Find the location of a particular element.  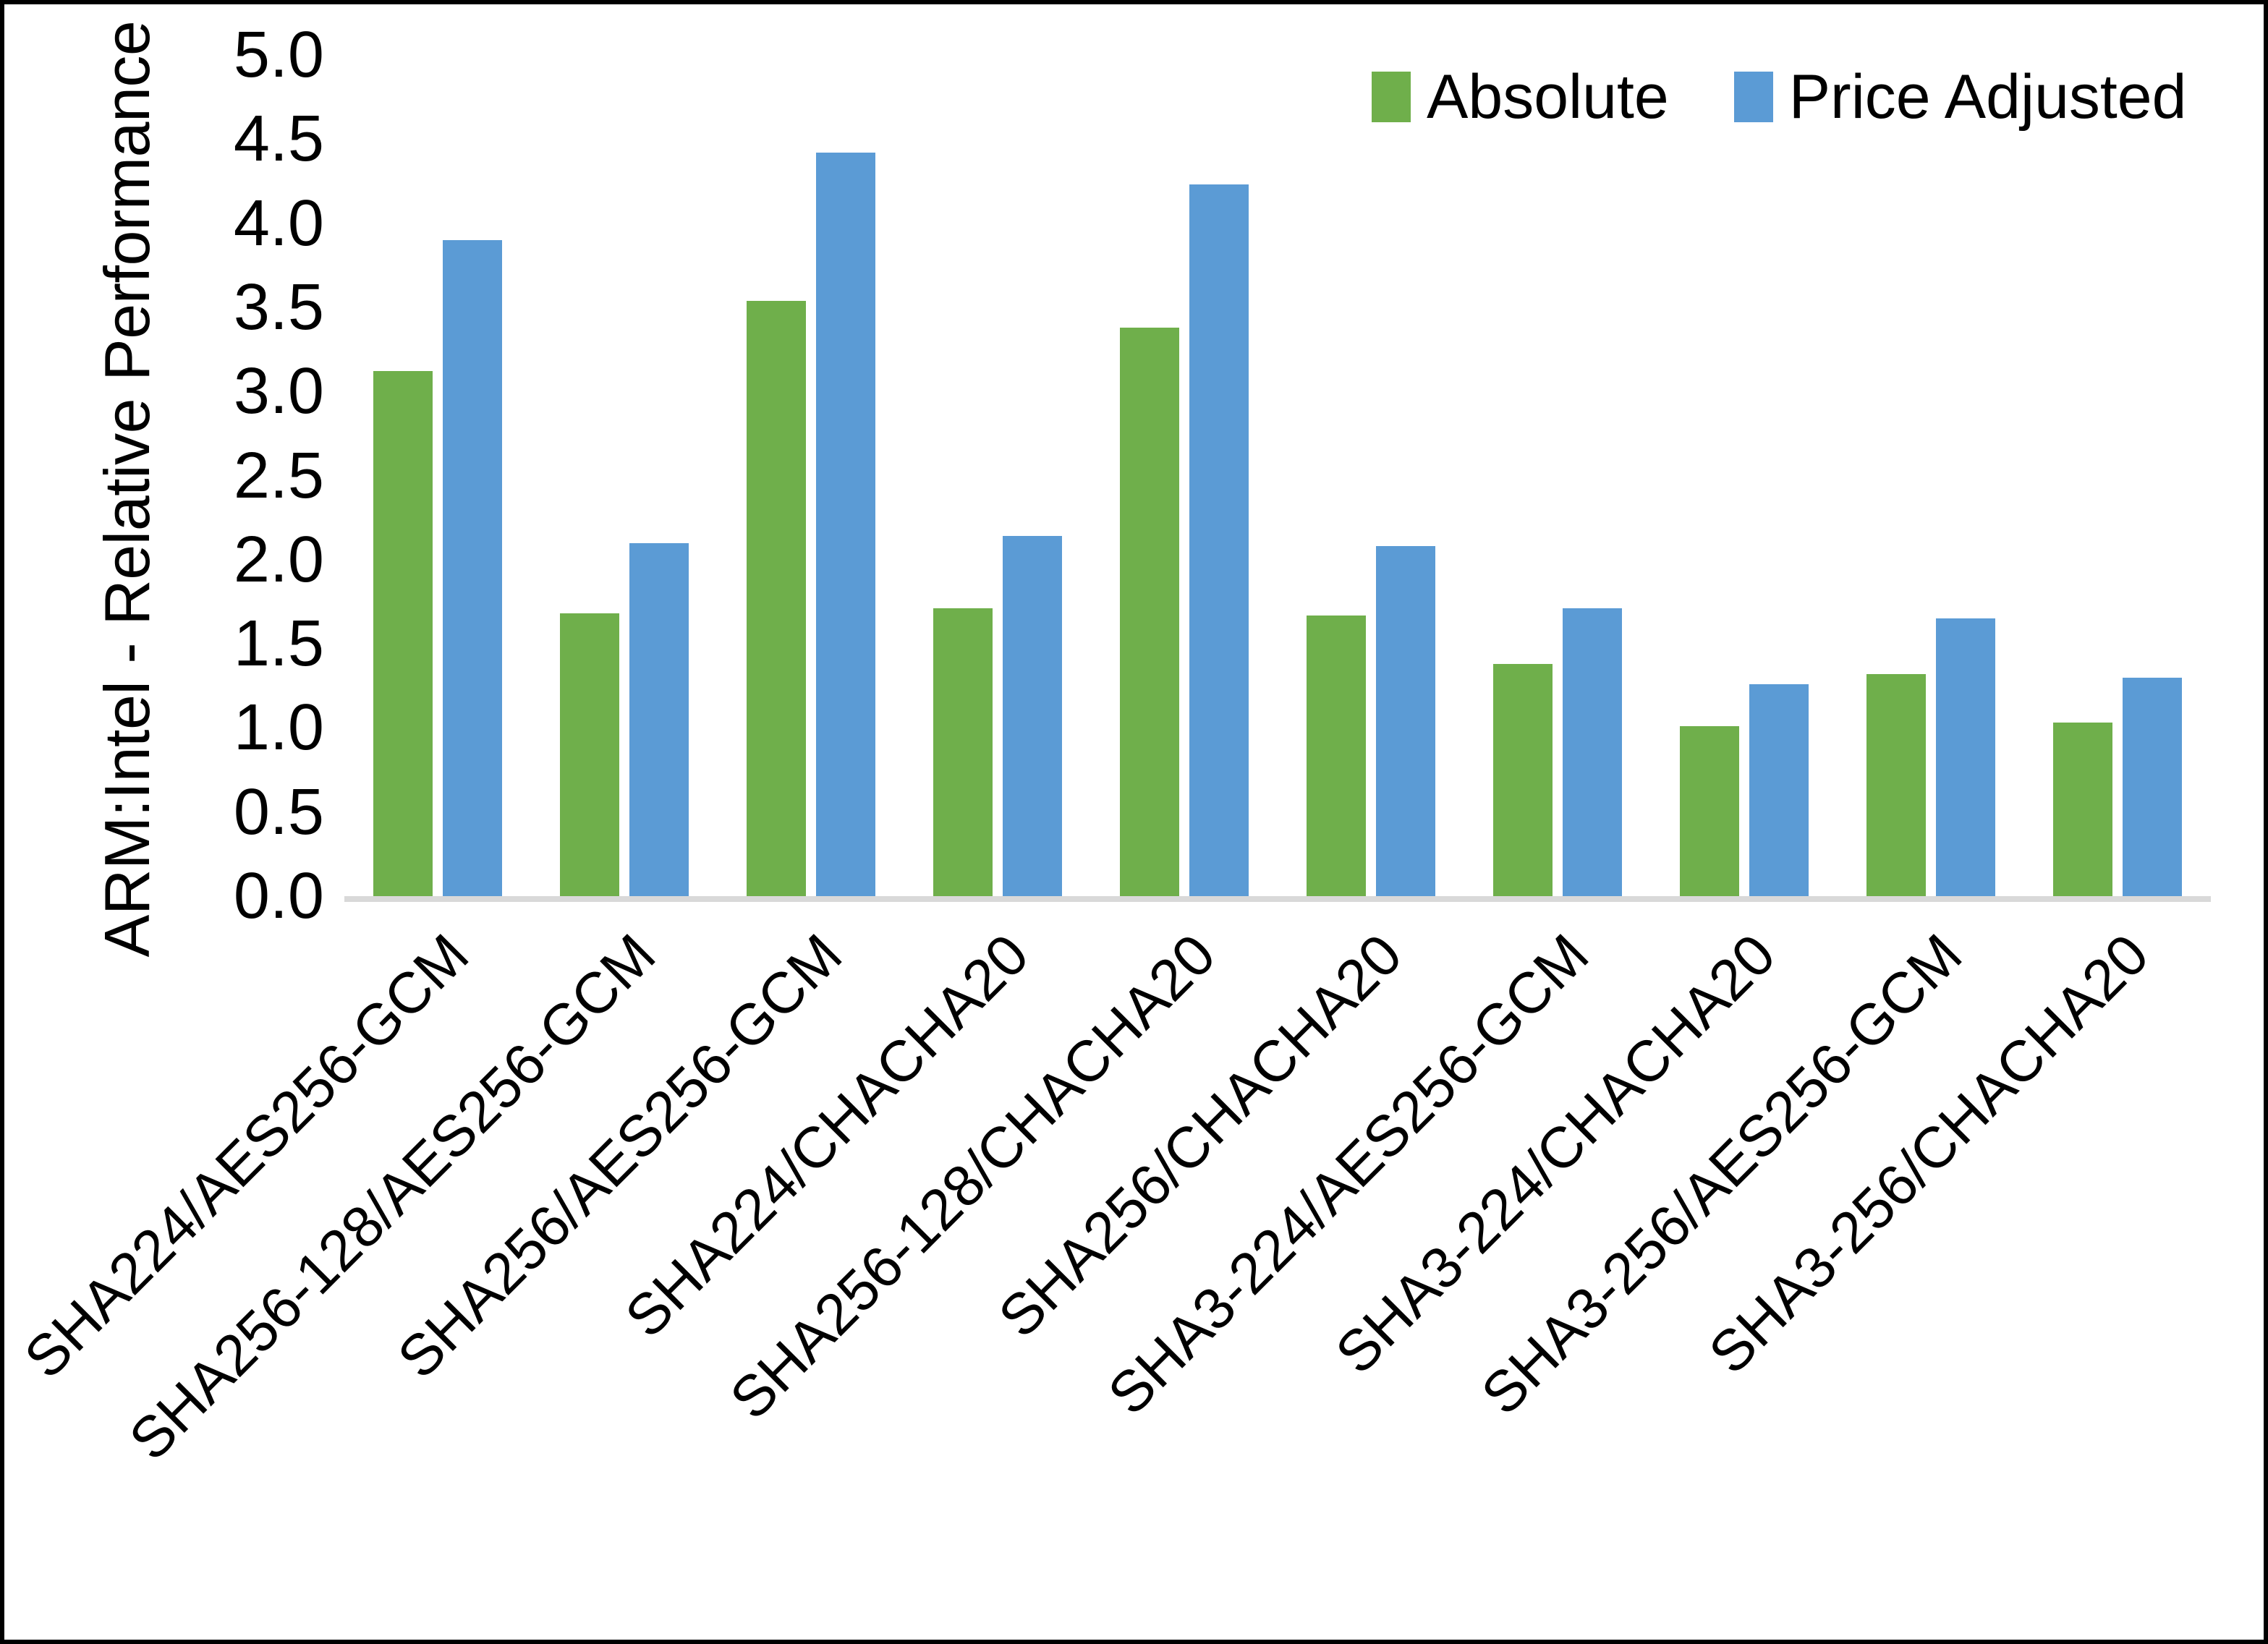

y-axis-tick-label: 2.5 is located at coordinates (278, 475).